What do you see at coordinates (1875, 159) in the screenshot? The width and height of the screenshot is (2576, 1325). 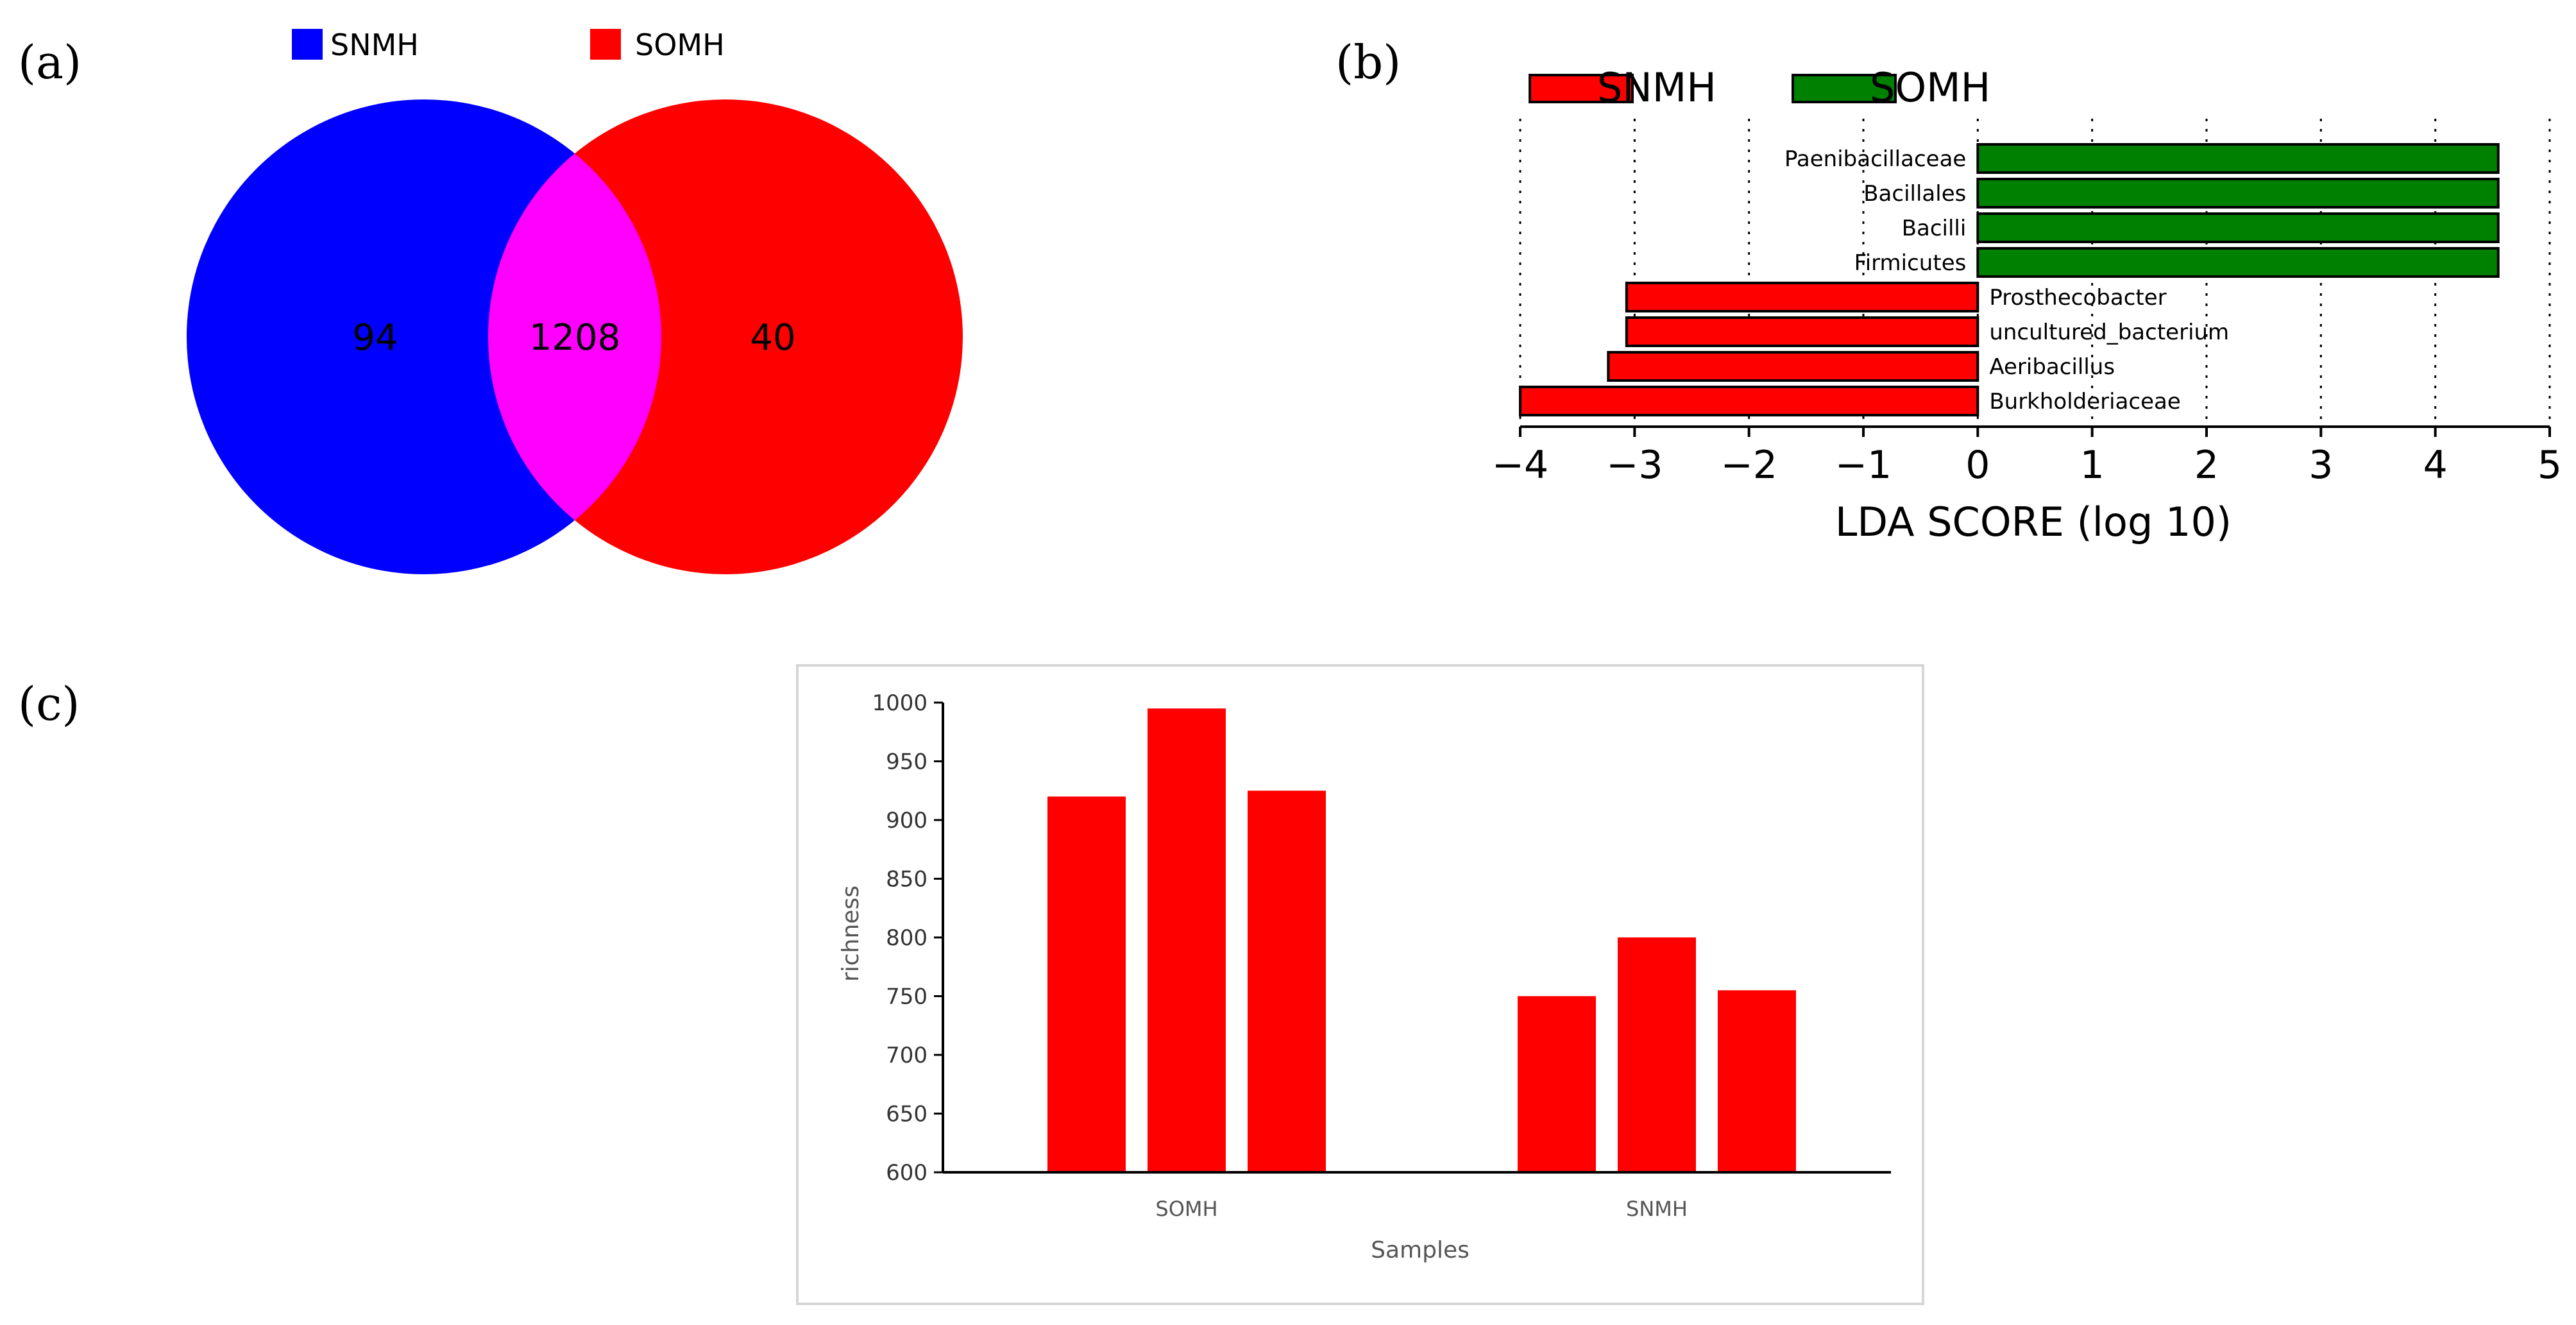 I see `lda-taxon-label: Paenibacillaceae` at bounding box center [1875, 159].